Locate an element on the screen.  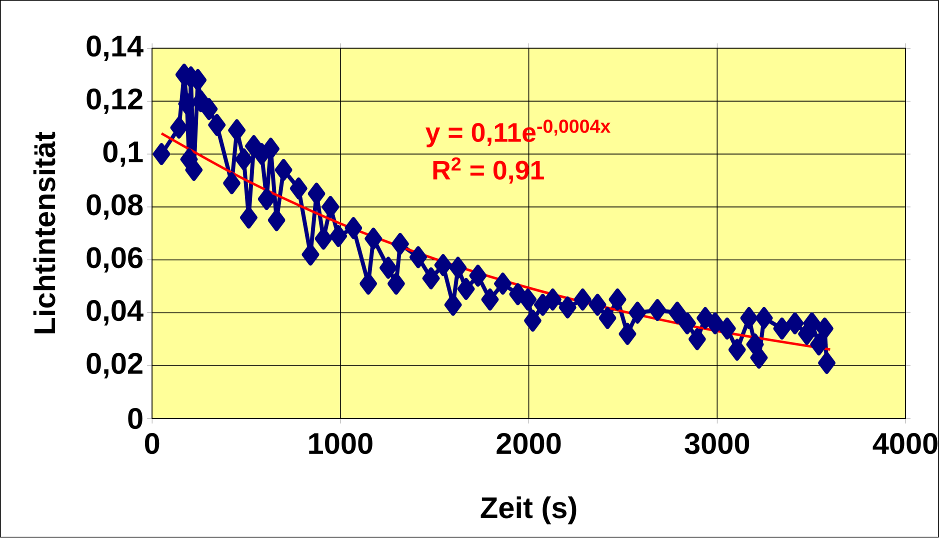
x-tick-label: 1000 is located at coordinates (340, 443).